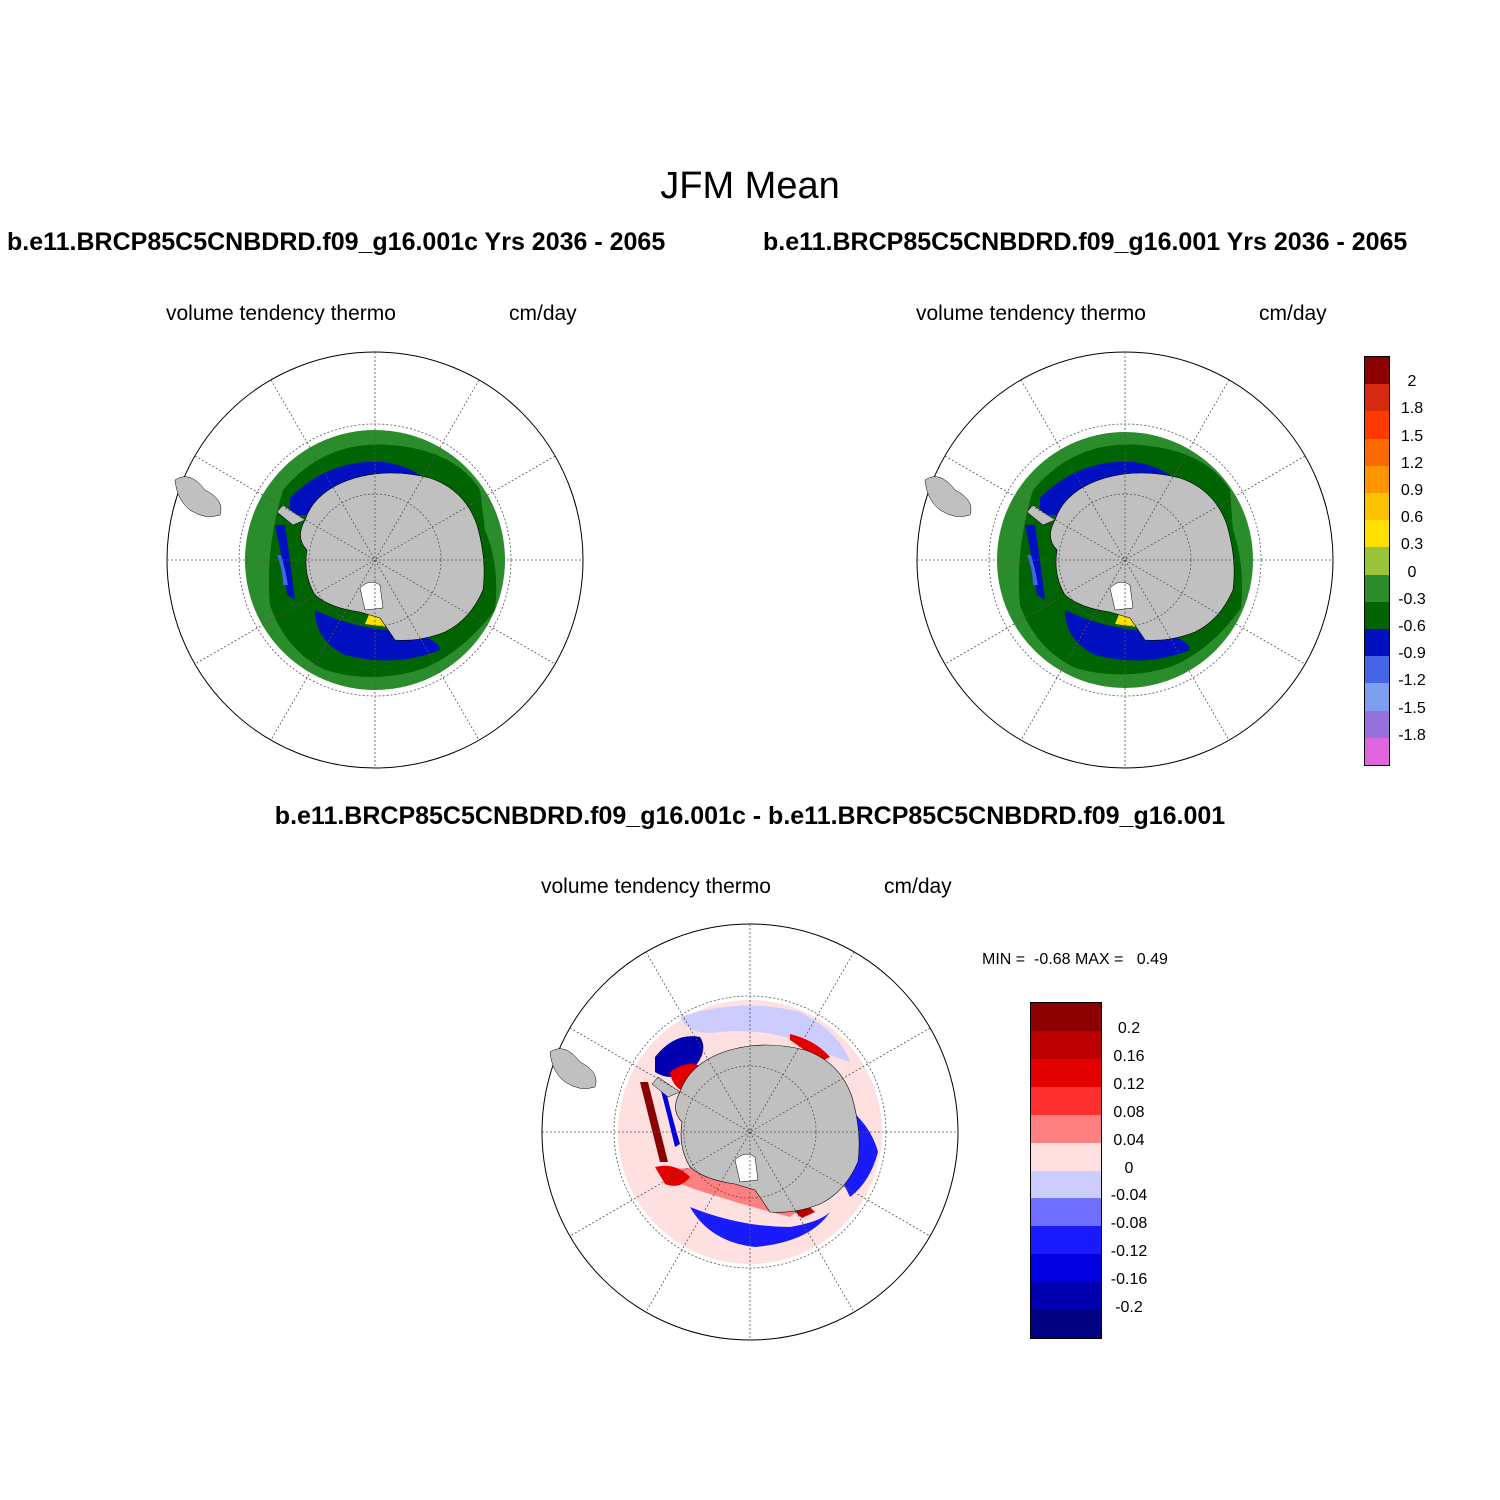  I want to click on colorbar-diff-tick-label: -0.2, so click(1129, 1308).